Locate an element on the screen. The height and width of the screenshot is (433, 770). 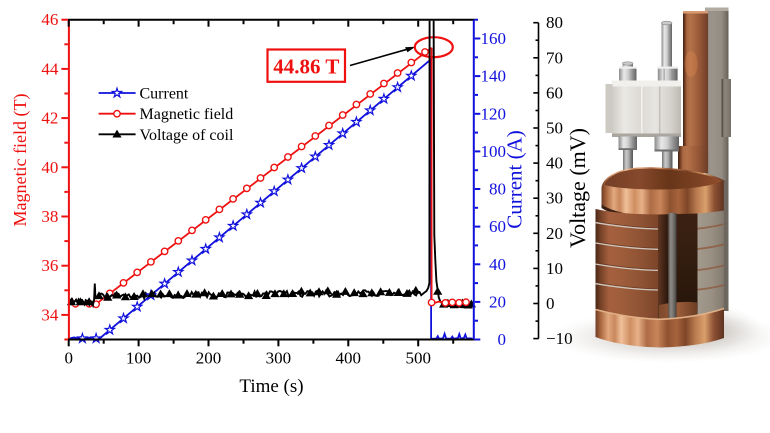
svg-text: 44.86 T is located at coordinates (306, 67).